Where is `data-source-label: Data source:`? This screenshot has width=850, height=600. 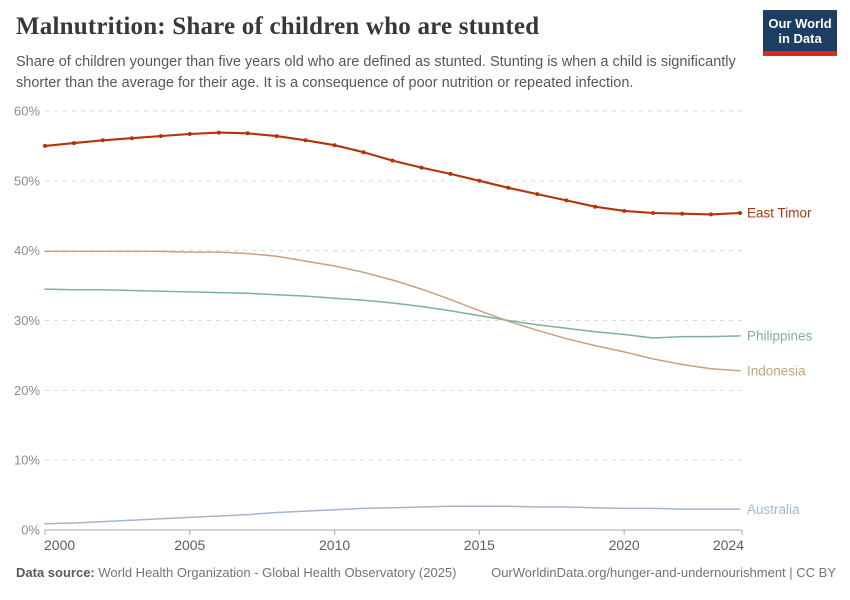 data-source-label: Data source: is located at coordinates (55, 572).